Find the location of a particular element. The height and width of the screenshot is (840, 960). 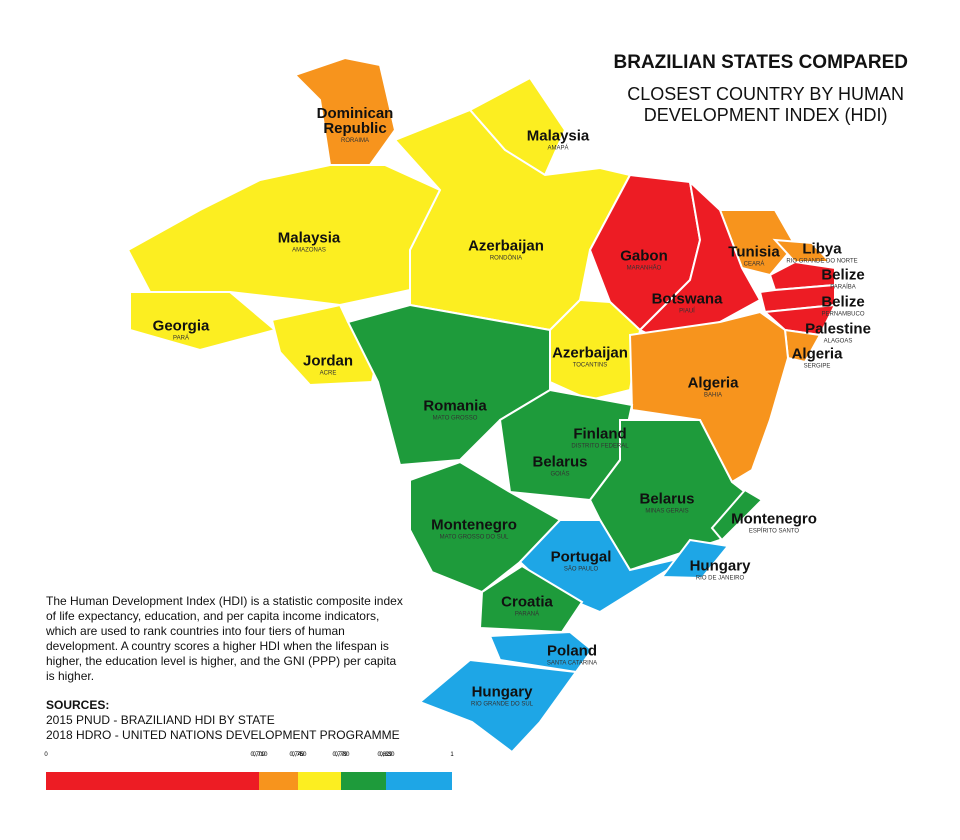

state-label: Algeria Sergipe is located at coordinates (817, 358).